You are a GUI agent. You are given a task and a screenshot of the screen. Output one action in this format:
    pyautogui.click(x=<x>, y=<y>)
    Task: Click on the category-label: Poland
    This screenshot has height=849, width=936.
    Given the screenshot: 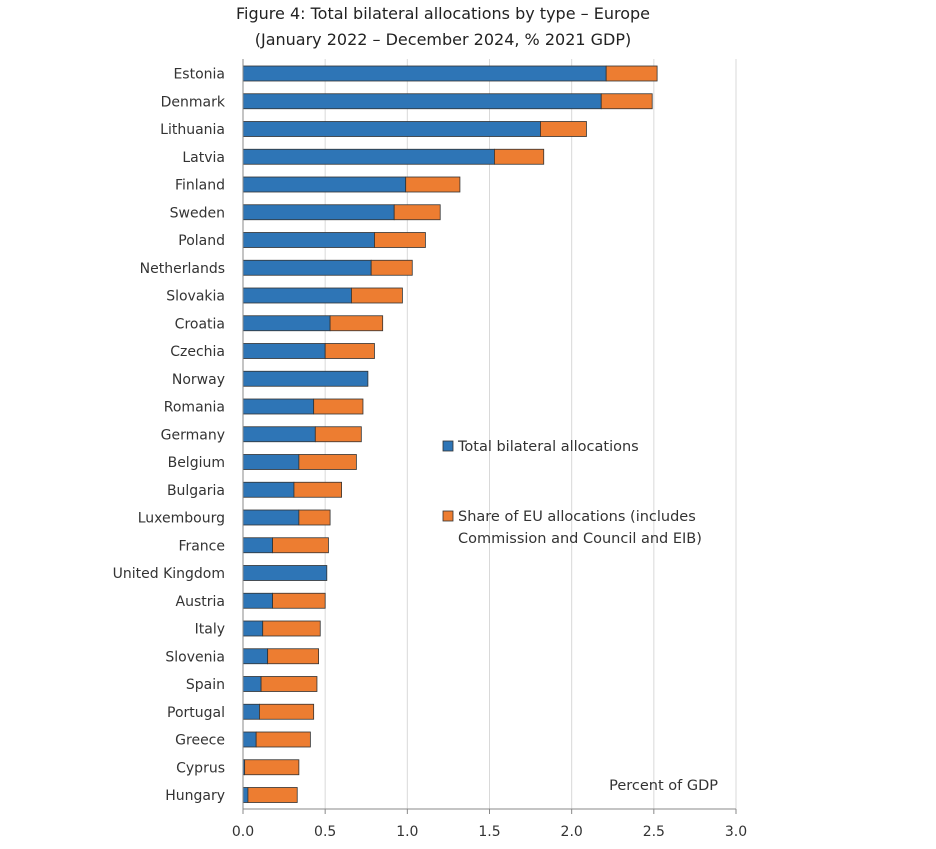 What is the action you would take?
    pyautogui.click(x=201, y=241)
    